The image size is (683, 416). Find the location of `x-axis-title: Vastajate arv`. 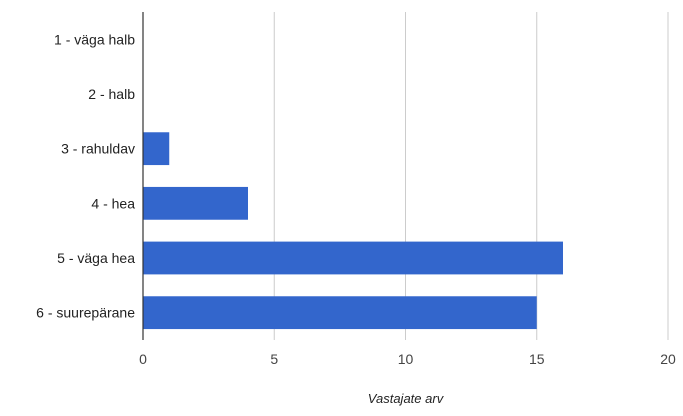

x-axis-title: Vastajate arv is located at coordinates (406, 398).